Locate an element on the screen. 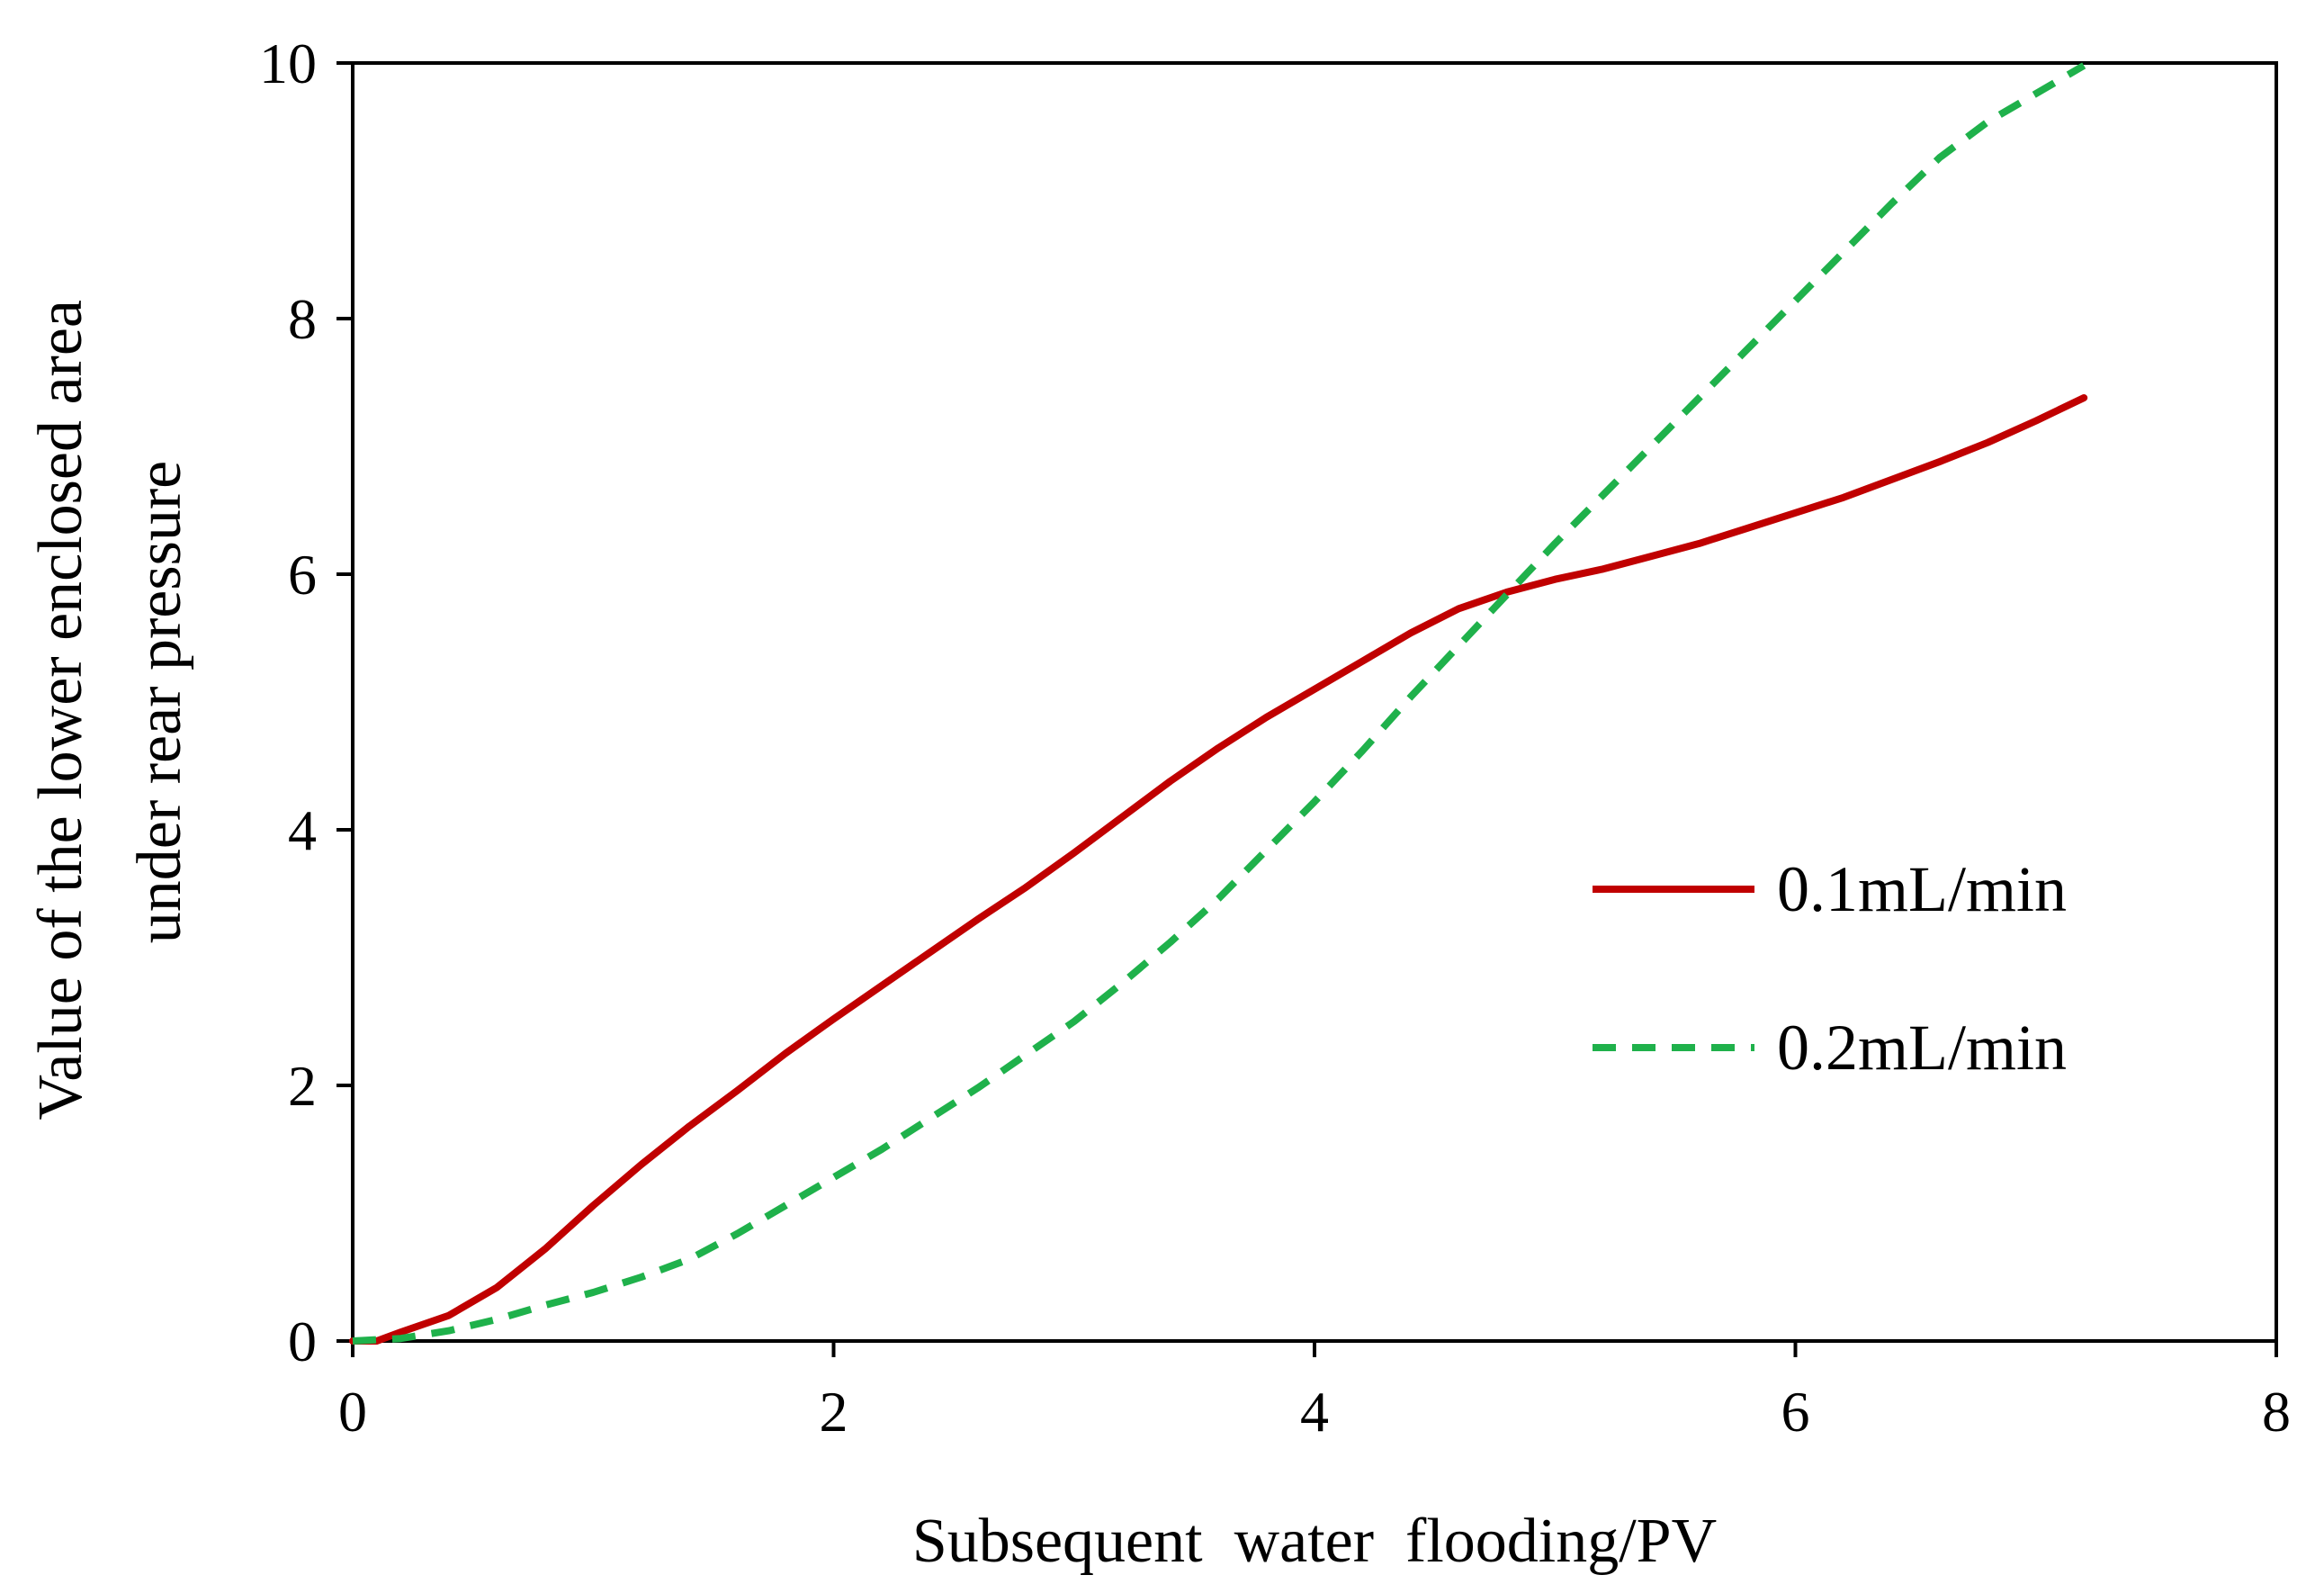 This screenshot has width=2324, height=1593. x-axis-ticks: 0 2 4 6 8 is located at coordinates (1314, 1393).